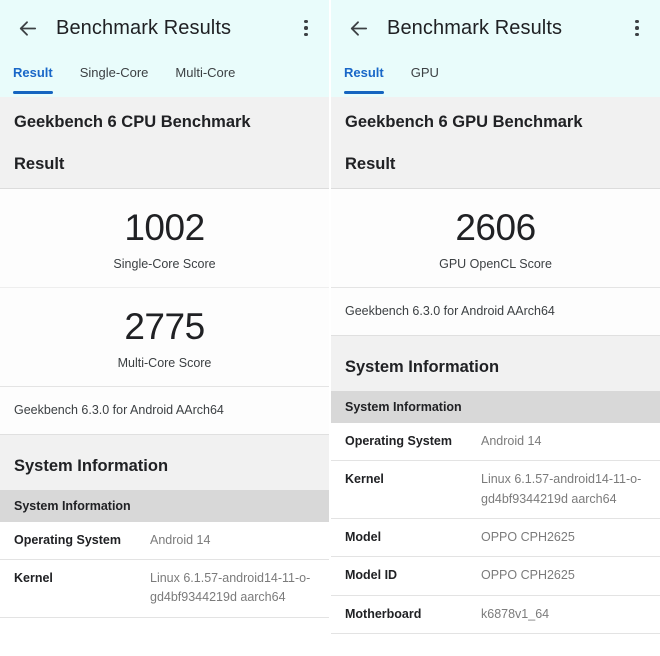  I want to click on single-core-score-block: 1002 Single-Core Score, so click(164, 238).